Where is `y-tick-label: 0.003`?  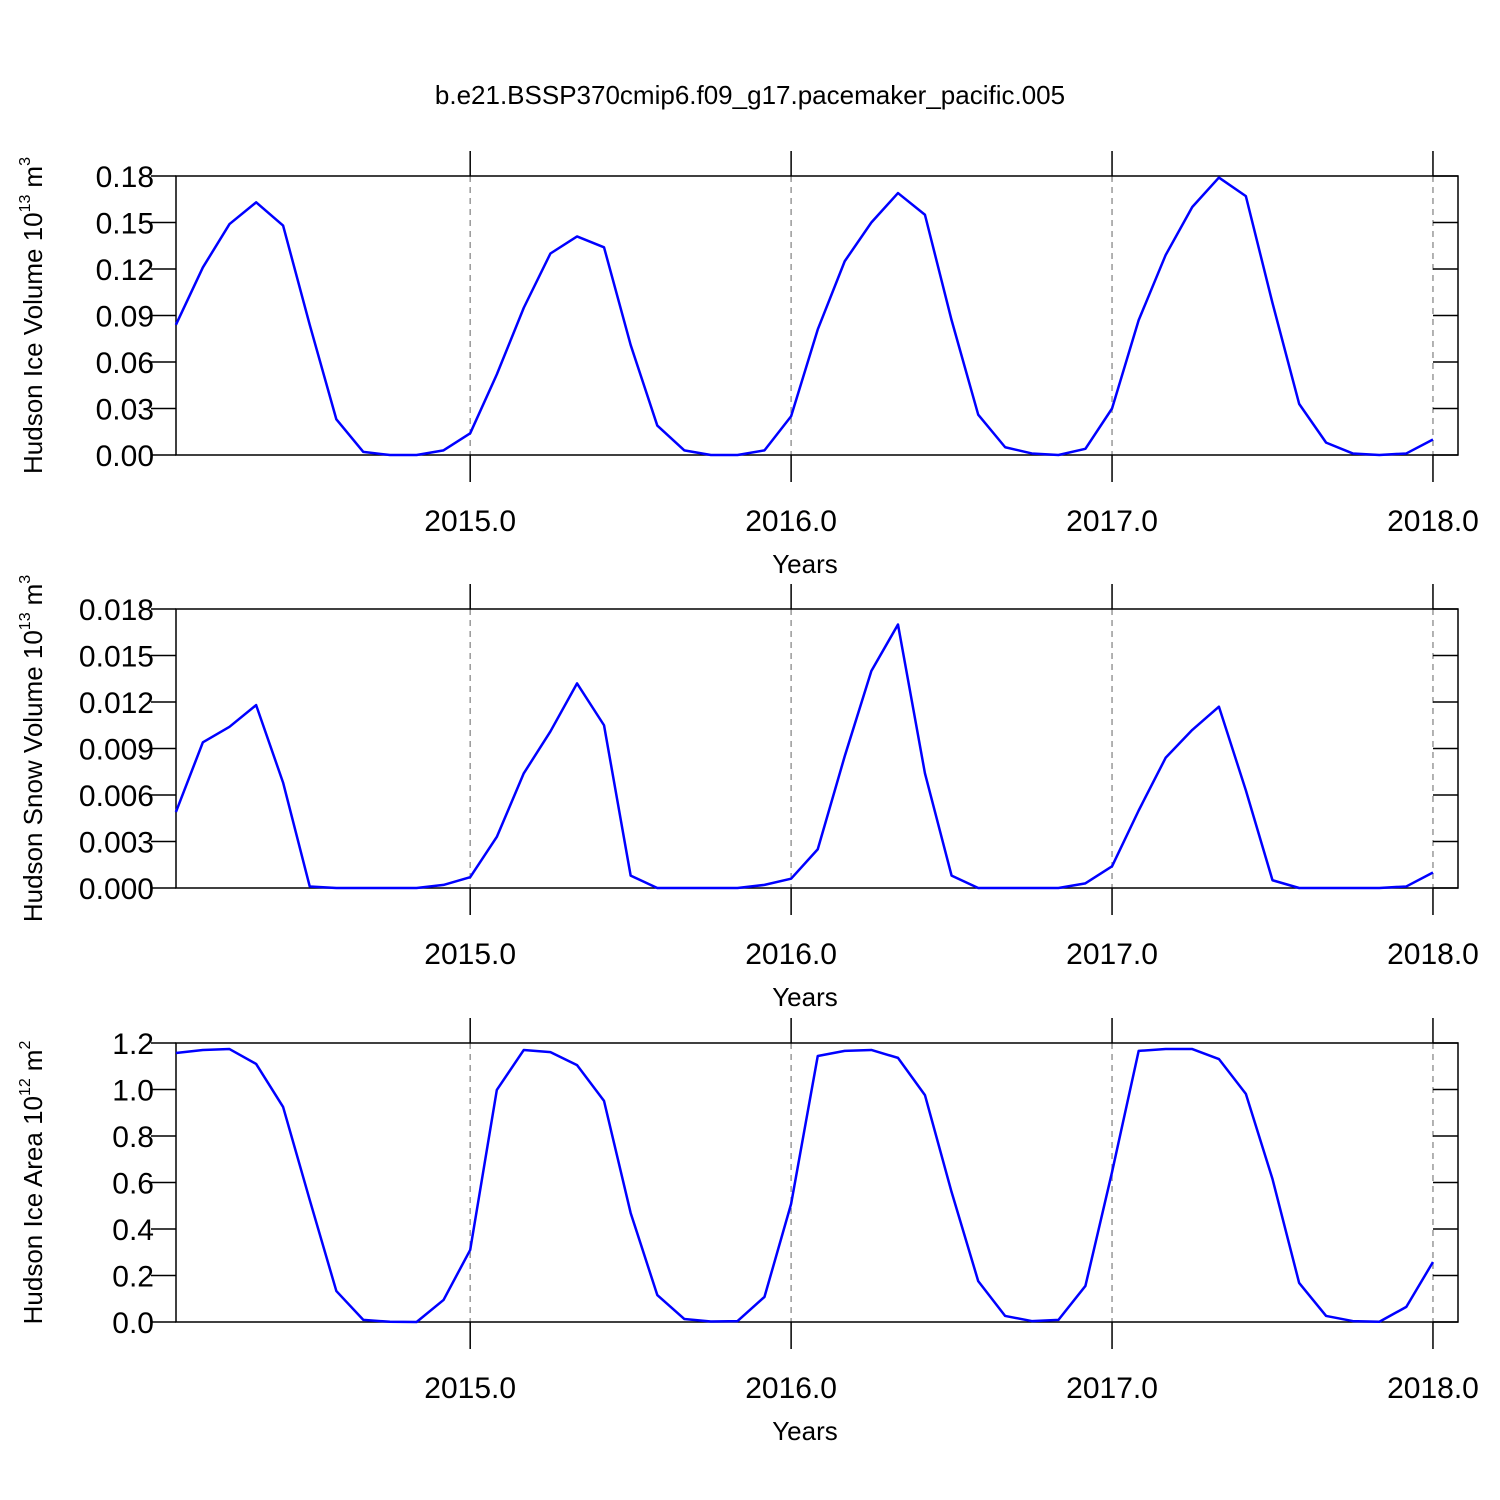
y-tick-label: 0.003 is located at coordinates (116, 843).